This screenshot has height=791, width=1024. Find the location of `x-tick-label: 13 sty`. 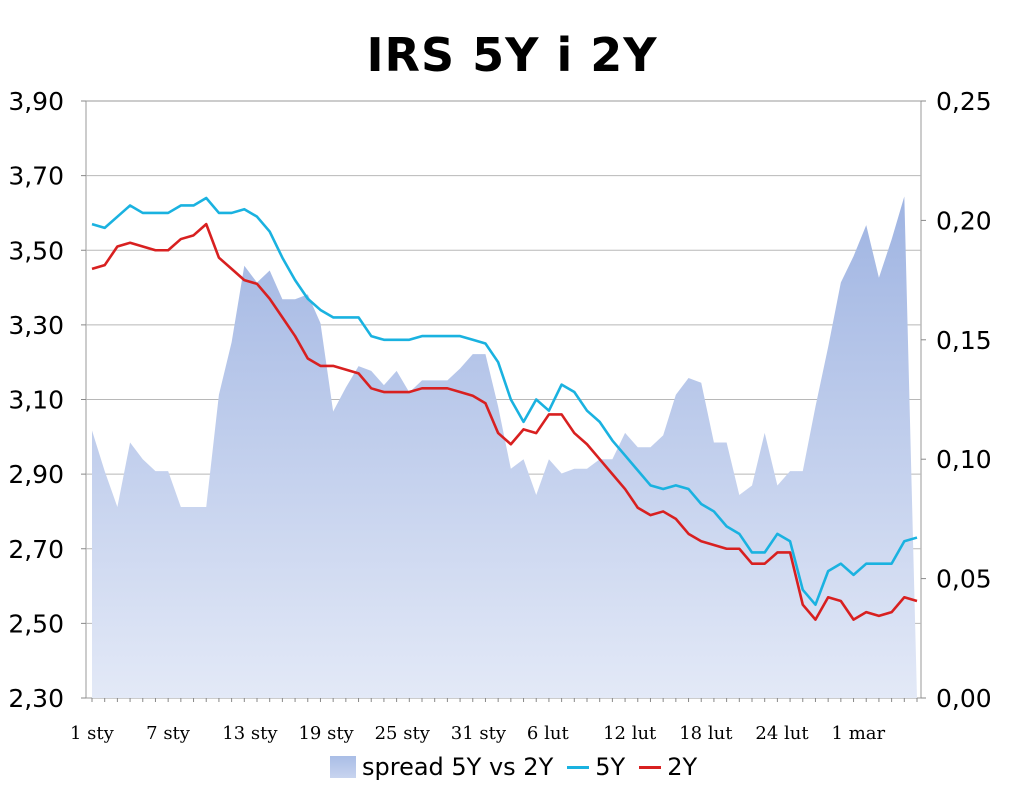

x-tick-label: 13 sty is located at coordinates (250, 733).